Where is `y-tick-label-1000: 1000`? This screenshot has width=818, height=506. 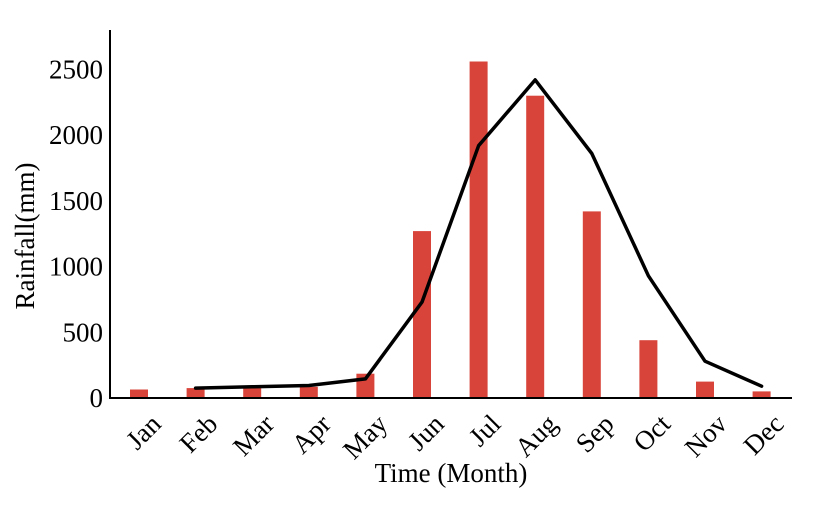 y-tick-label-1000: 1000 is located at coordinates (76, 267).